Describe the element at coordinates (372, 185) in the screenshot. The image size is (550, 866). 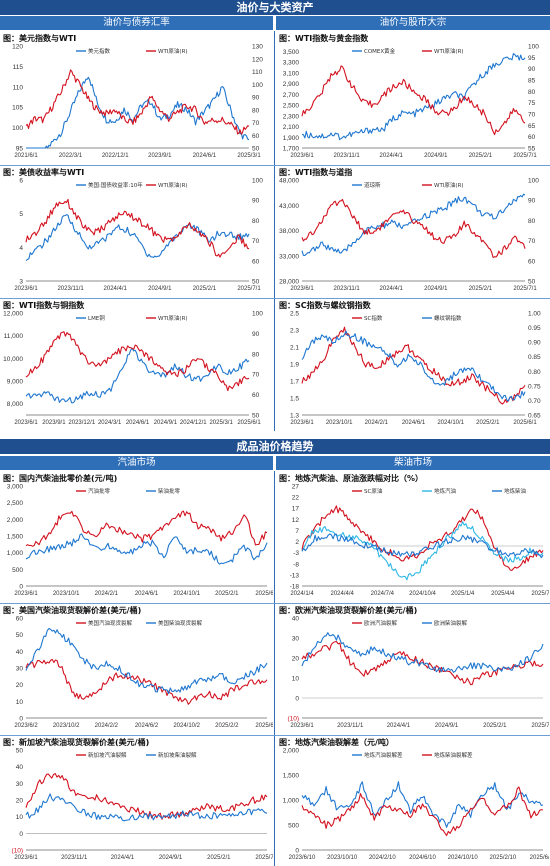
I see `legend-label: 道琼斯` at that location.